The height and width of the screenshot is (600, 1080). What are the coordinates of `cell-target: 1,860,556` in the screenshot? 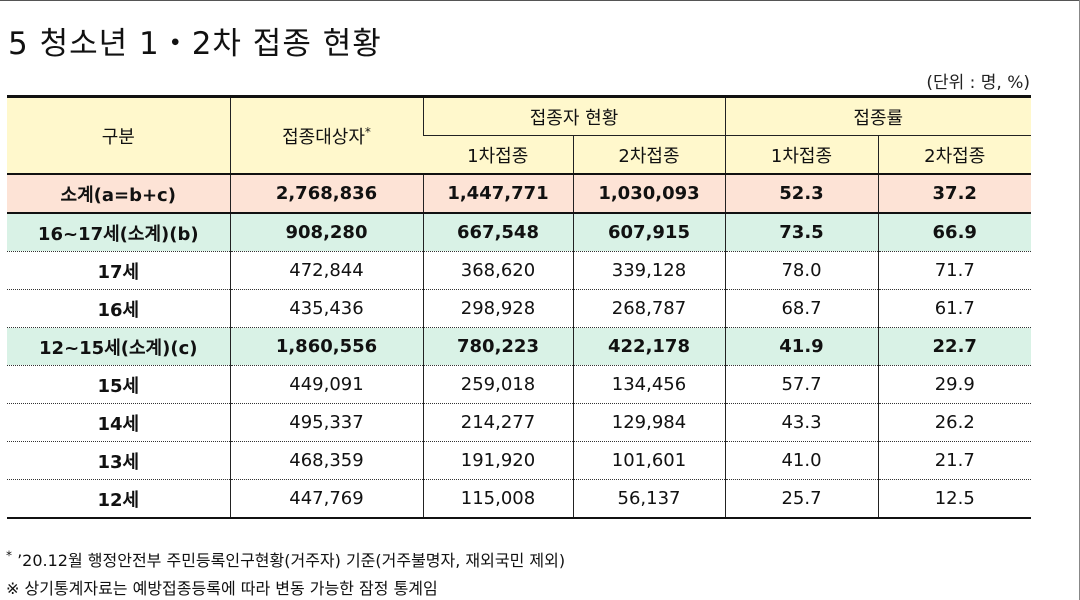 It's located at (326, 346).